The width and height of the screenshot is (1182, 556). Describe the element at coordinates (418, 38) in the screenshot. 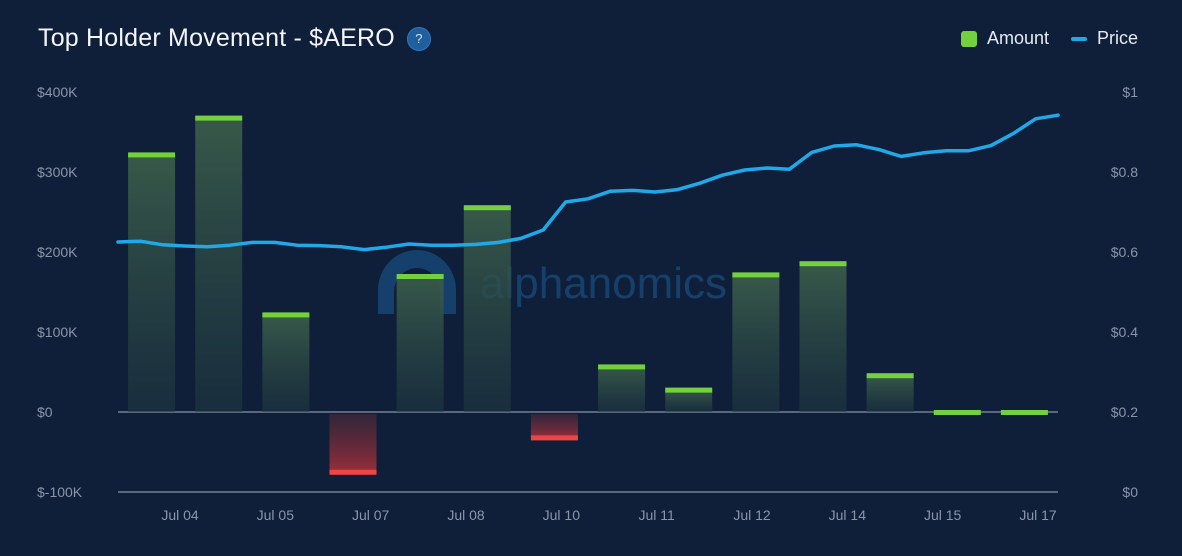

I see `help-icon: ?` at that location.